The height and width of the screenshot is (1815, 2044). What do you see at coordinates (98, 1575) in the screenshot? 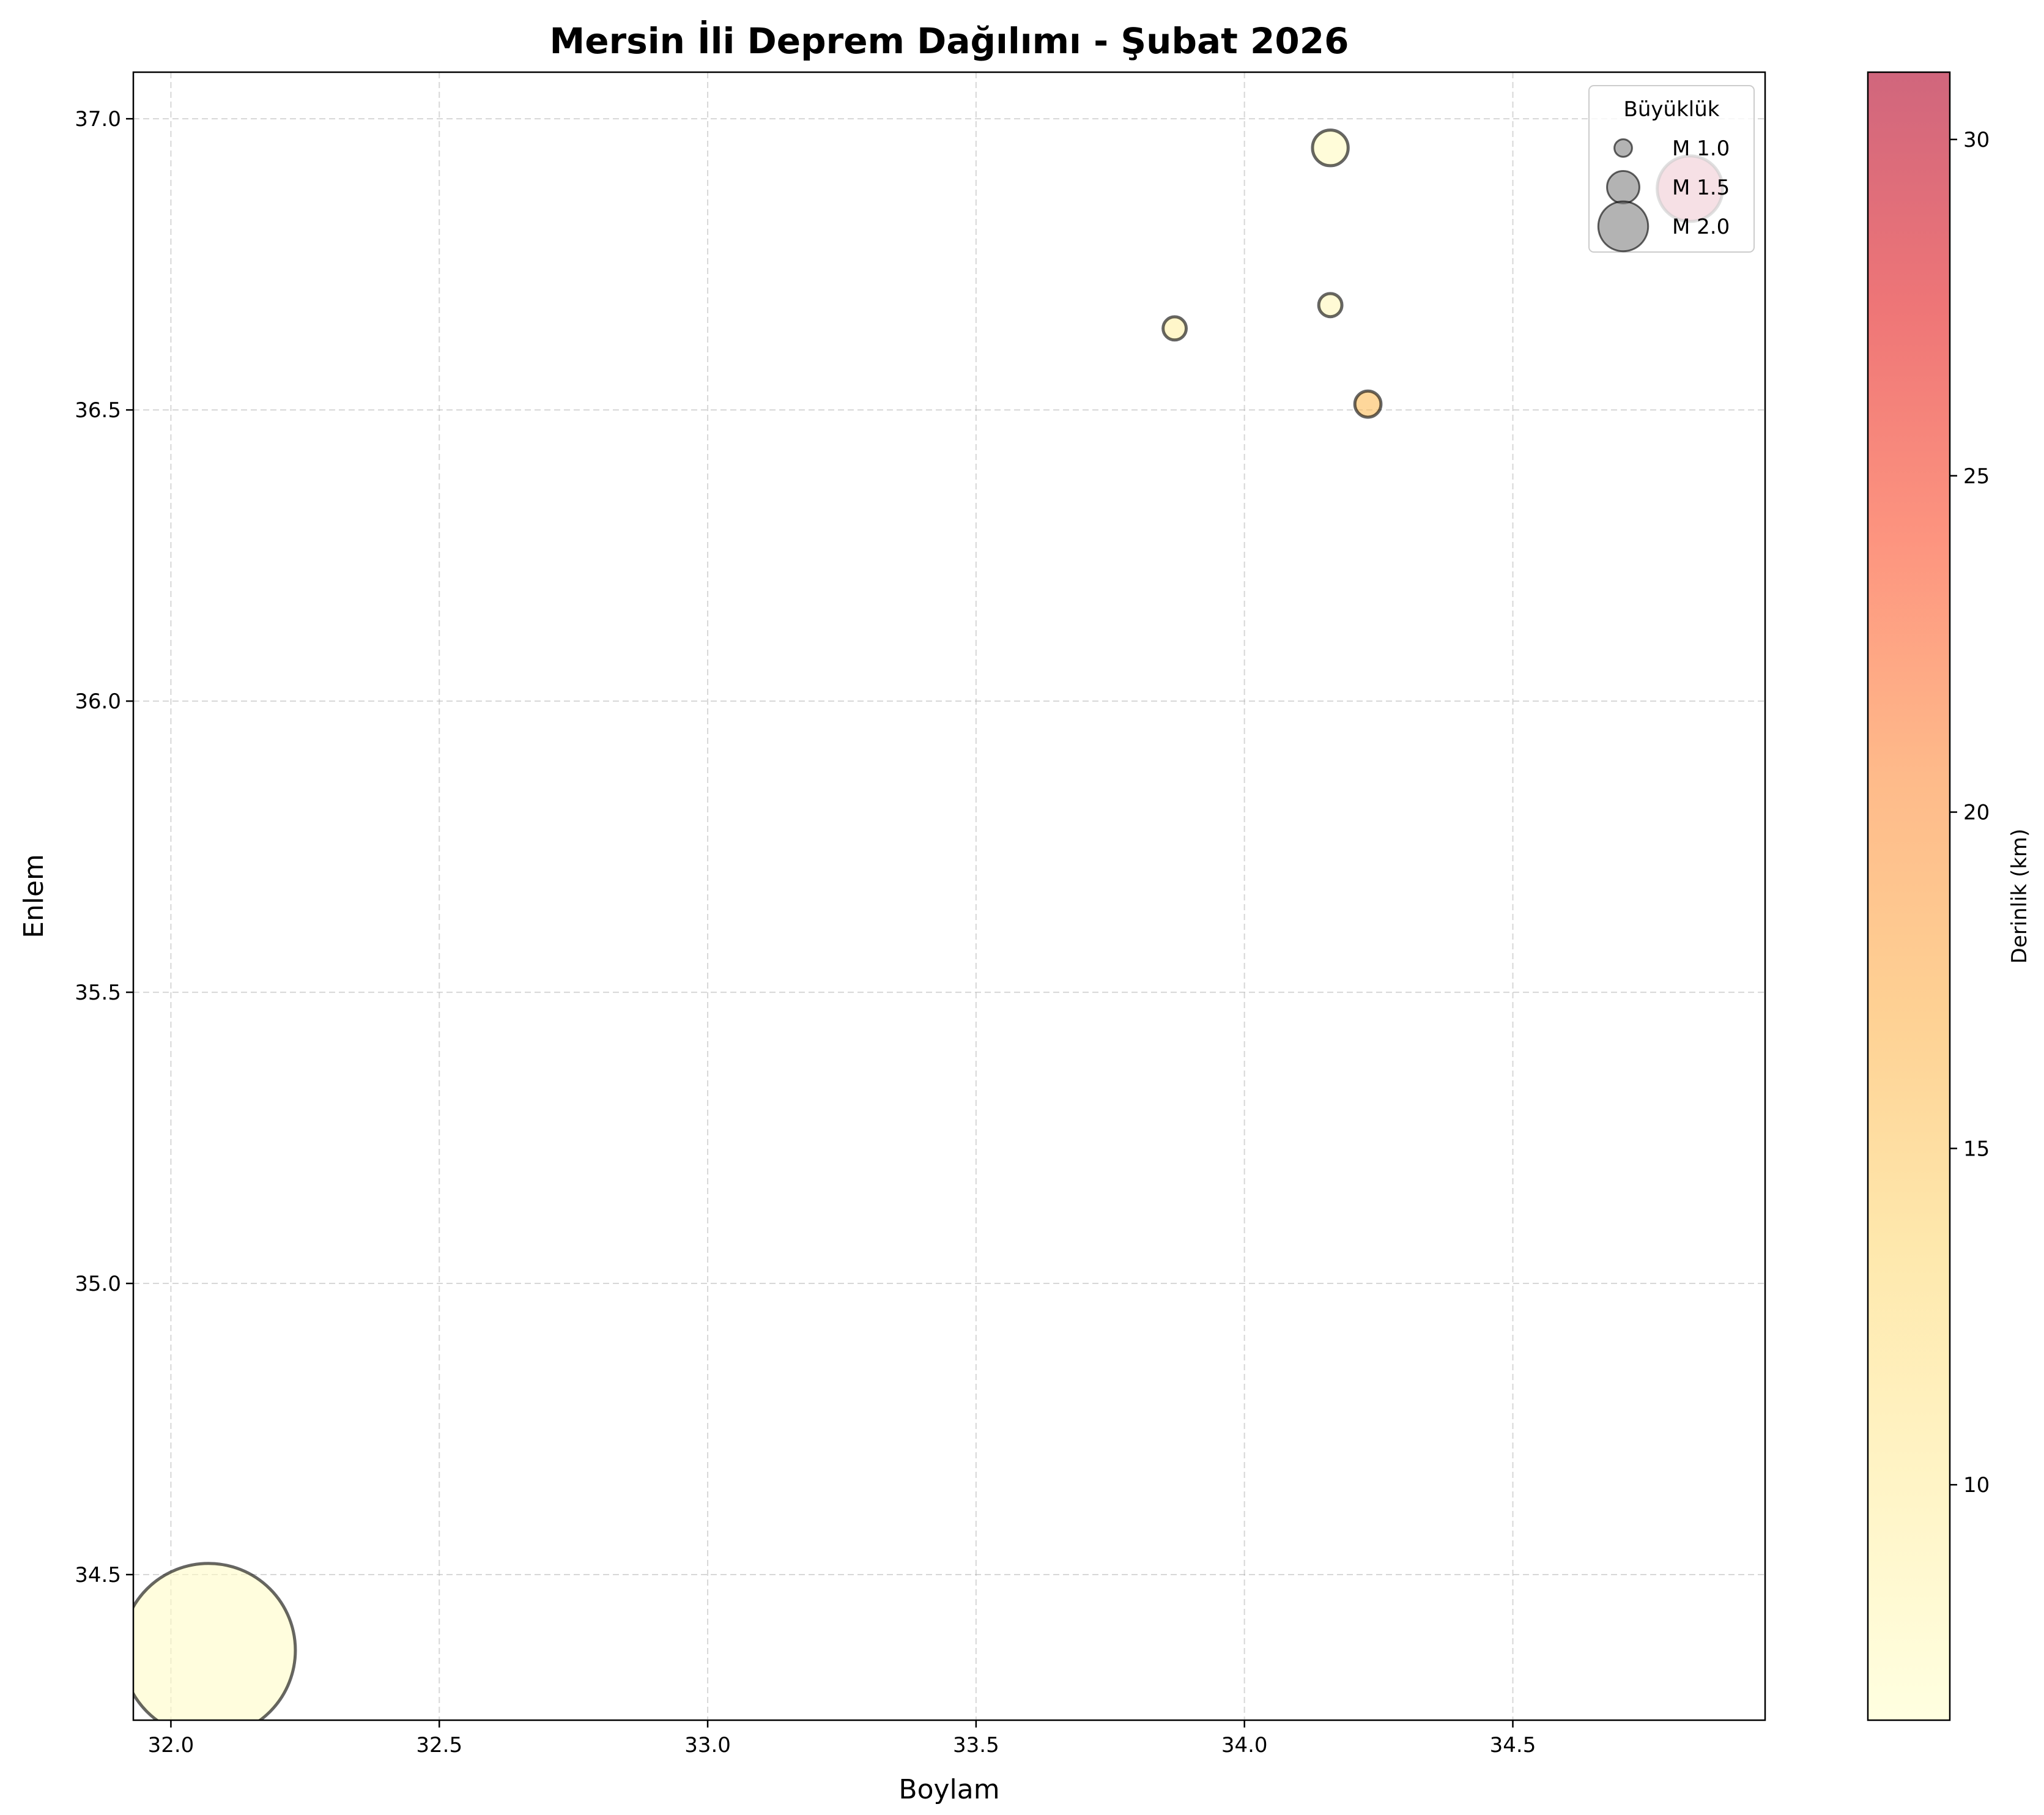
I see `y-tick-label: 34.5` at bounding box center [98, 1575].